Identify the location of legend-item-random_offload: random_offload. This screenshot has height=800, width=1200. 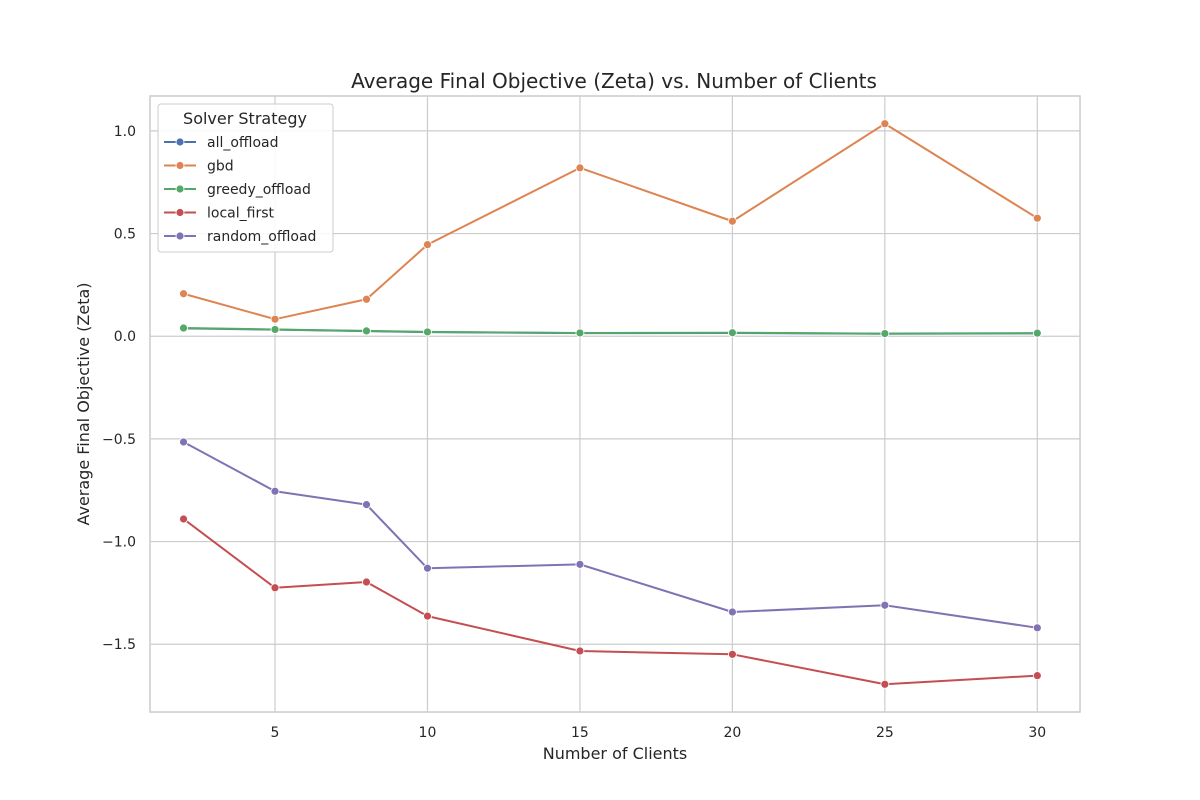
(240, 237).